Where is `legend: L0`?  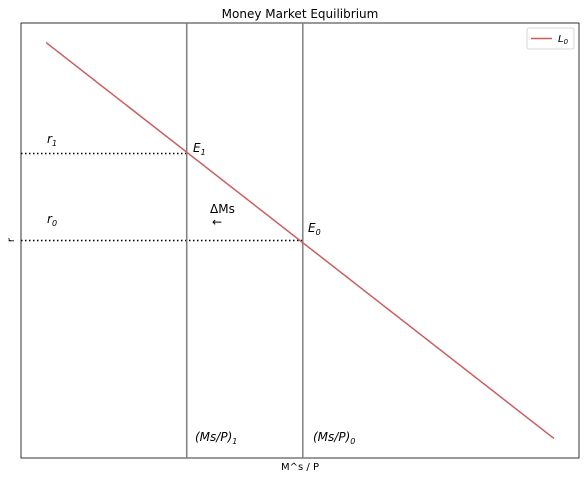 legend: L0 is located at coordinates (550, 38).